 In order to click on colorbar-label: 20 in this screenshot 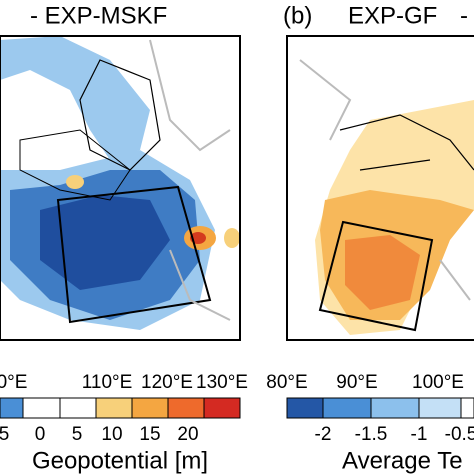, I will do `click(187, 434)`.